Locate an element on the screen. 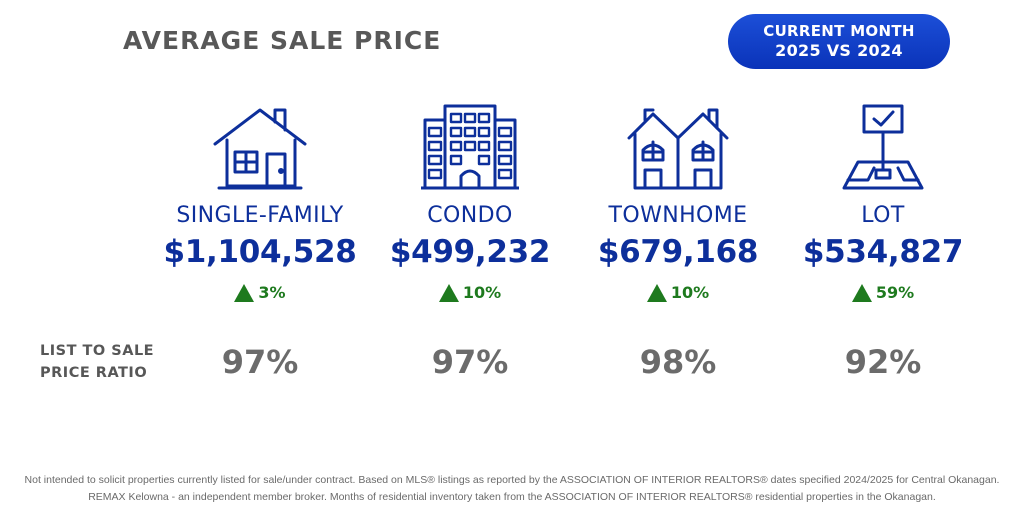  average-price: $1,104,528 is located at coordinates (260, 252).